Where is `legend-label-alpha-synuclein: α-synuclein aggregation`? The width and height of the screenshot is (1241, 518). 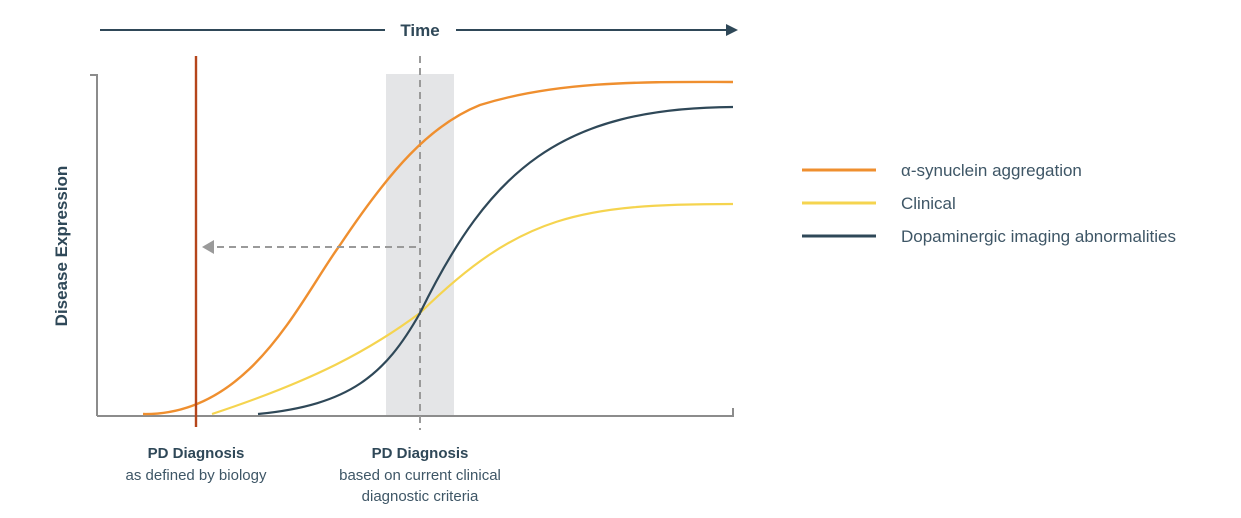 legend-label-alpha-synuclein: α-synuclein aggregation is located at coordinates (991, 170).